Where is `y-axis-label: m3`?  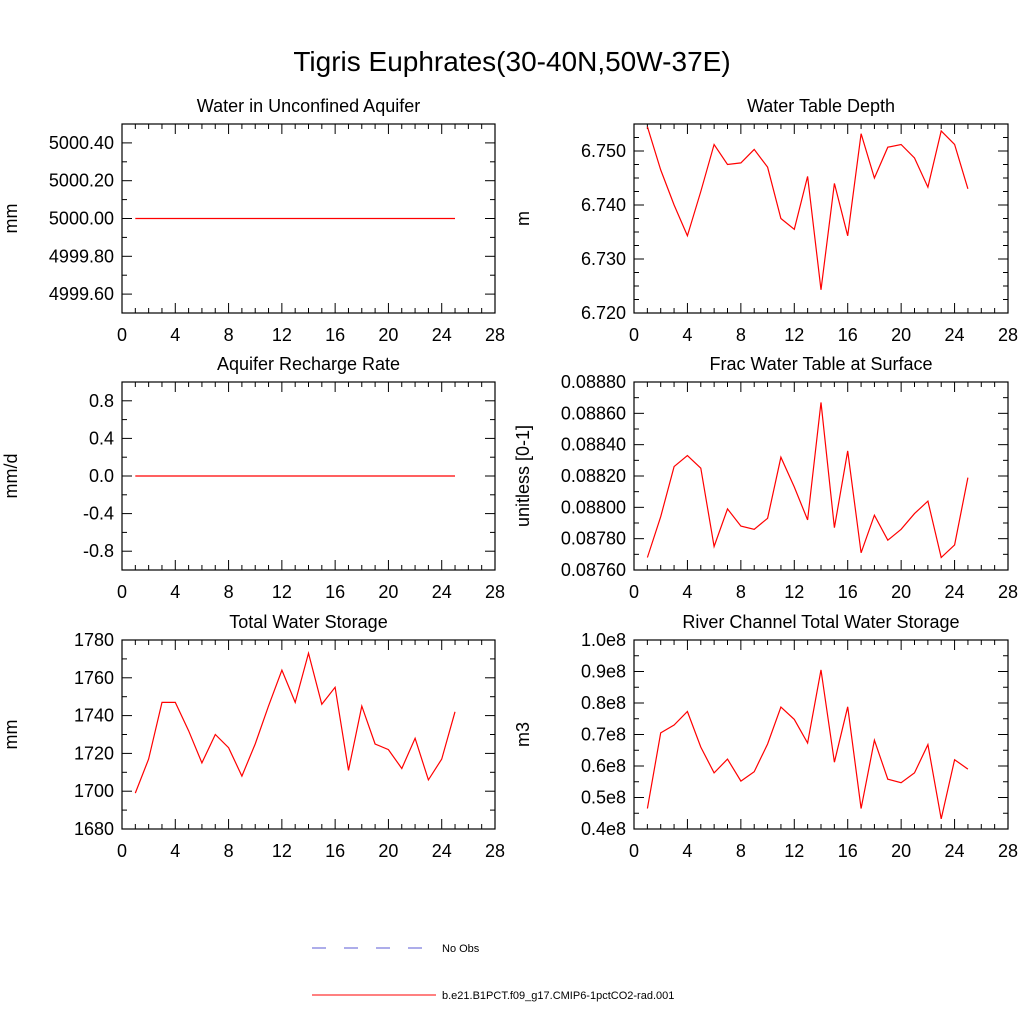
y-axis-label: m3 is located at coordinates (523, 734).